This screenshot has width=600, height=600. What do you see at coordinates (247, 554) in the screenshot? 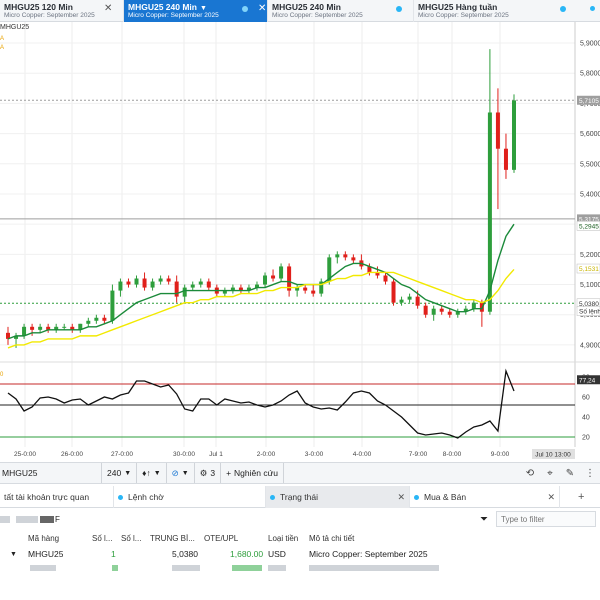
I see `cell-ote-upl: 1,680.00` at bounding box center [247, 554].